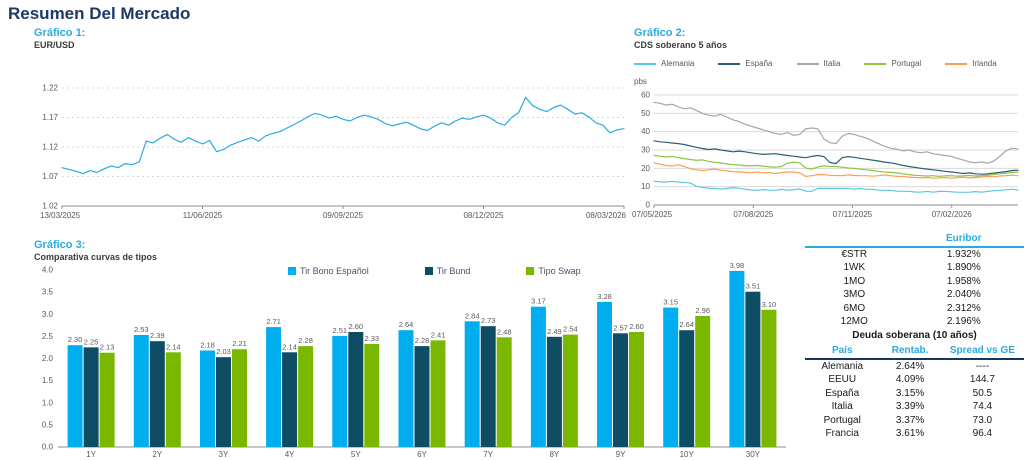 The height and width of the screenshot is (460, 1024). I want to click on table-cell: 1.932%, so click(963, 254).